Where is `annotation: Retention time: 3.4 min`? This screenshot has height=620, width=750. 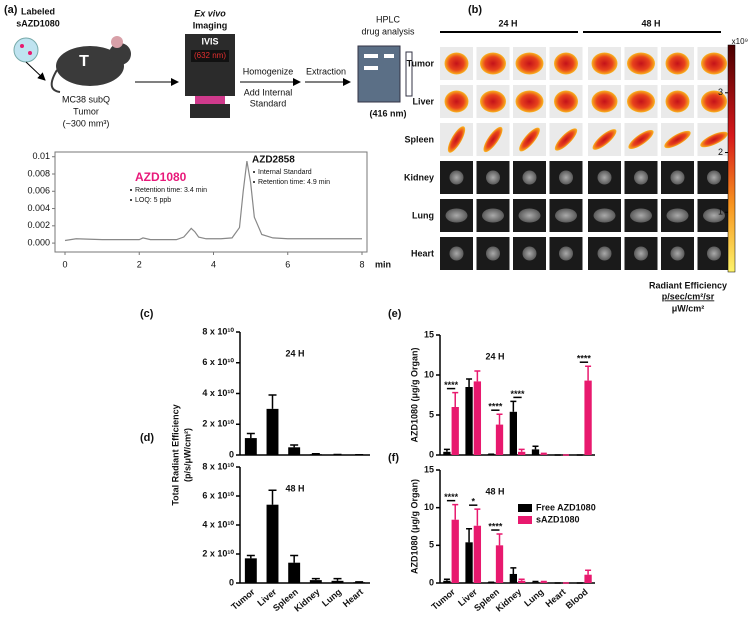
annotation: Retention time: 3.4 min is located at coordinates (171, 190).